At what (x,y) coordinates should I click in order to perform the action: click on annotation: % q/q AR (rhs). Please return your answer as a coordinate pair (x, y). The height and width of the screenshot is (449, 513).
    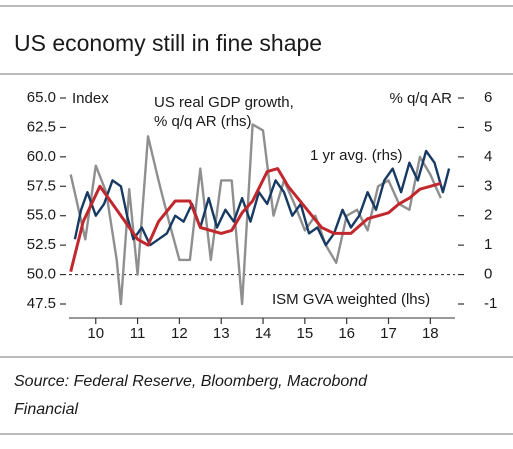
    Looking at the image, I should click on (203, 121).